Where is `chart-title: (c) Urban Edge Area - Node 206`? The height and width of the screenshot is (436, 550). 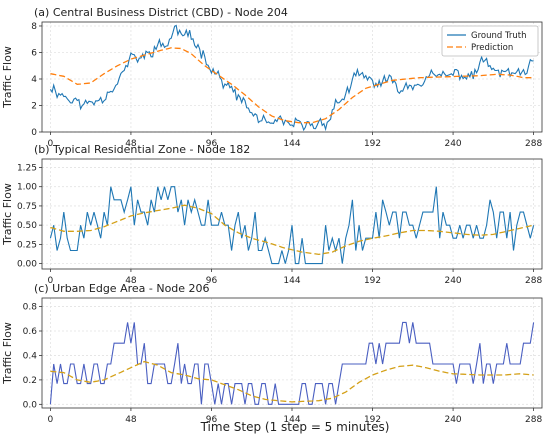
chart-title: (c) Urban Edge Area - Node 206 is located at coordinates (122, 288).